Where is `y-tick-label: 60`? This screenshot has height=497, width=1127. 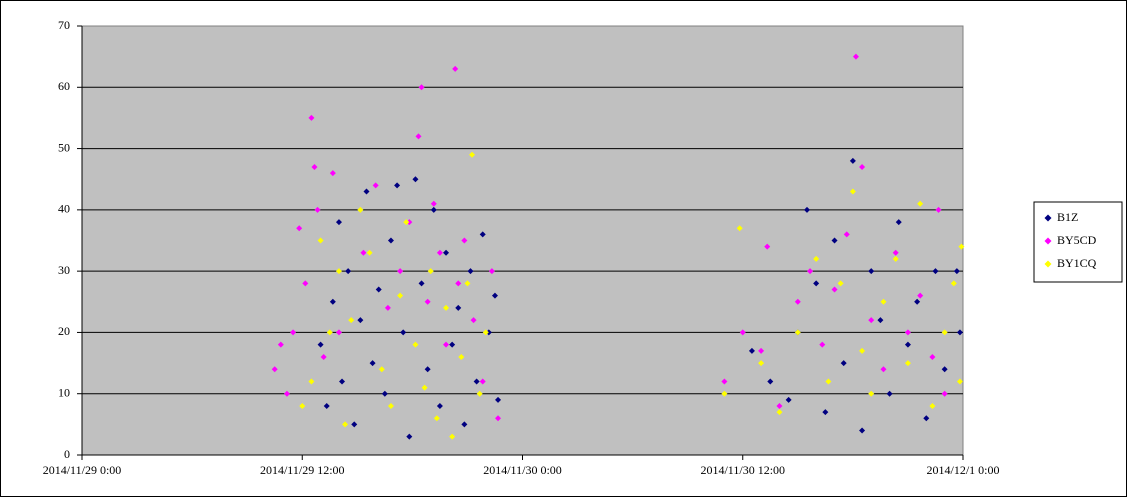 y-tick-label: 60 is located at coordinates (64, 86).